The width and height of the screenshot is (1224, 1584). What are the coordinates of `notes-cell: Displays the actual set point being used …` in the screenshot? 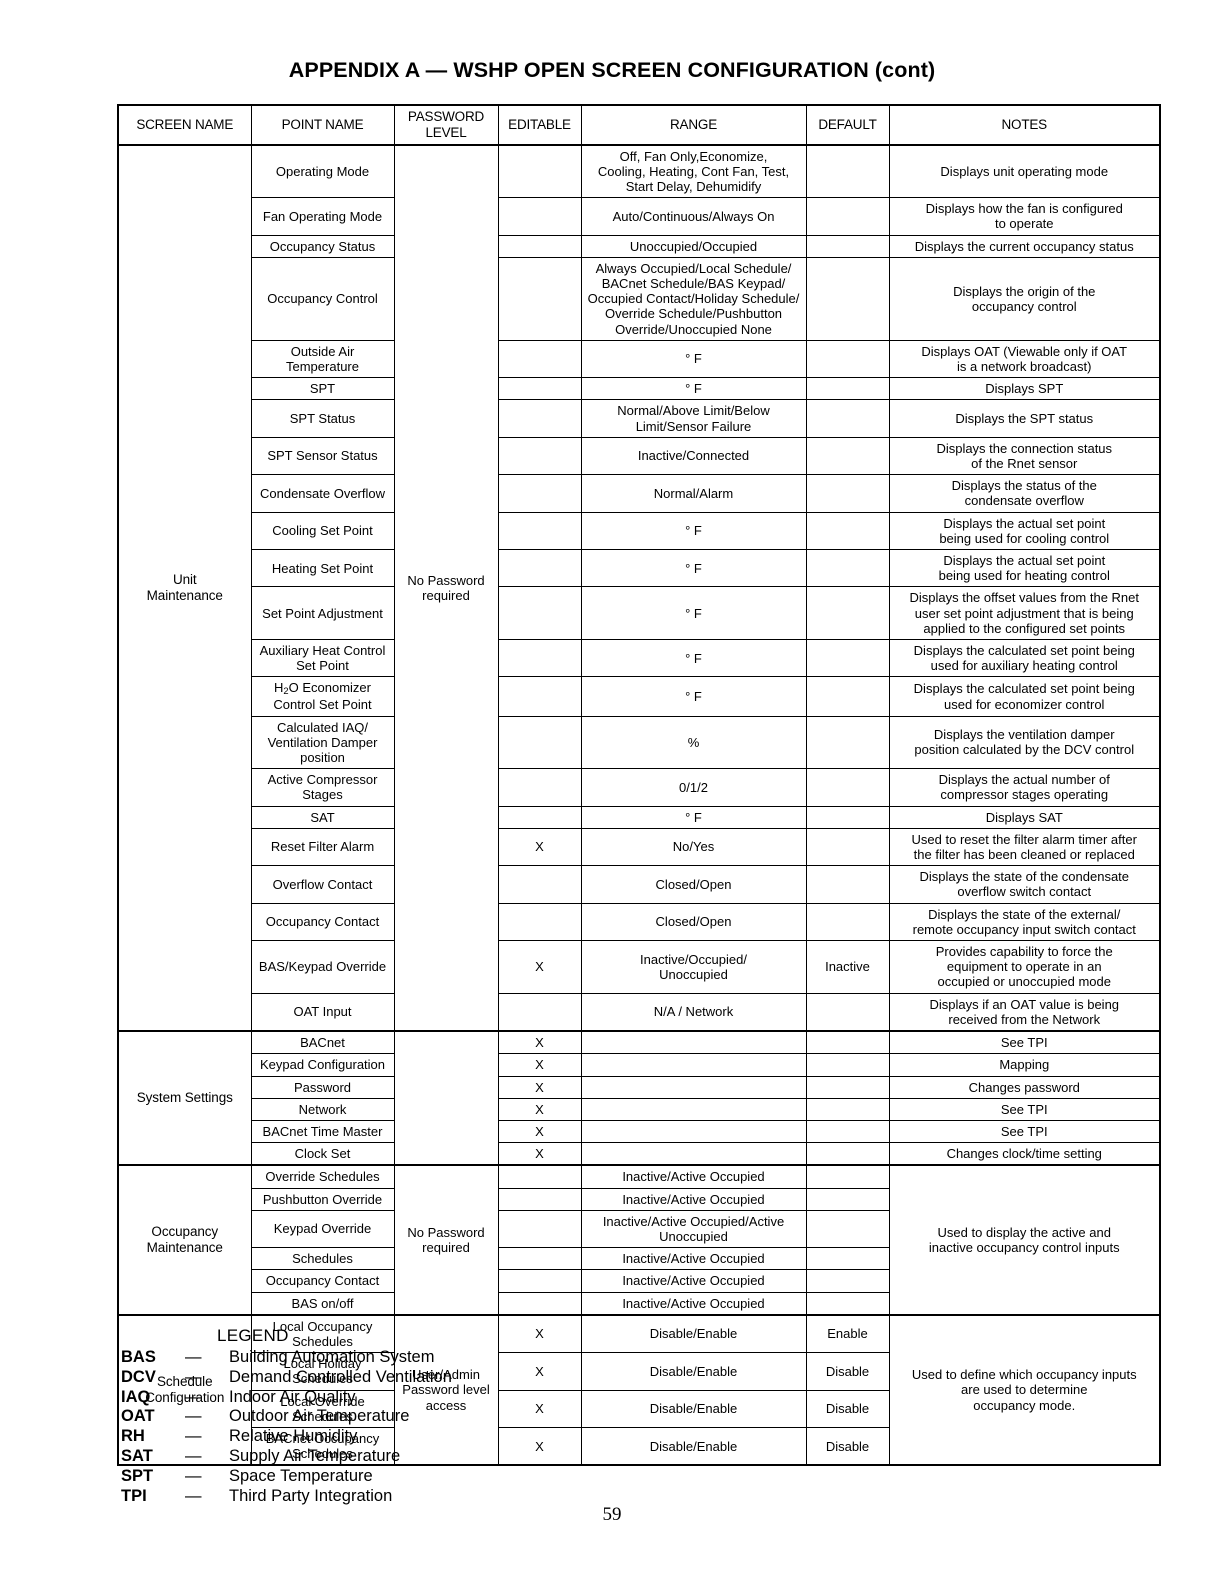 It's located at (1024, 568).